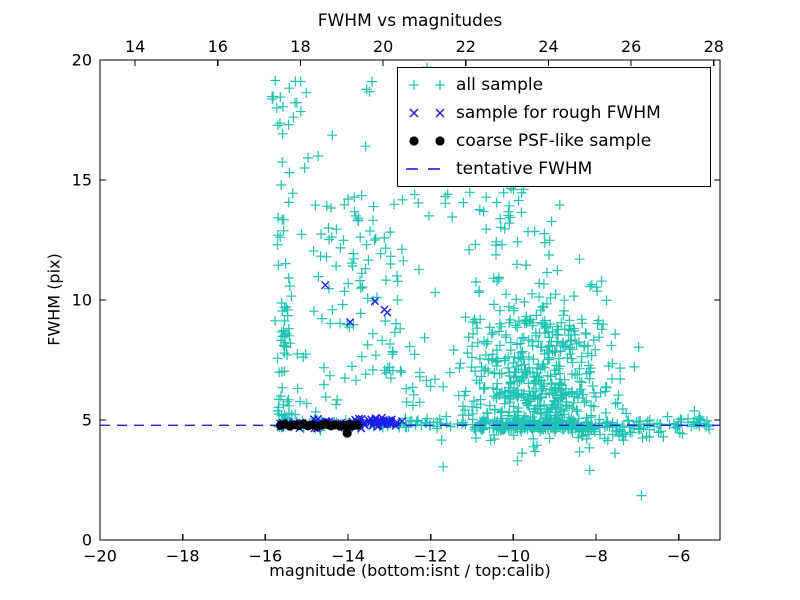  I want to click on legend-label-tentative-fwhm: tentative FWHM, so click(524, 169).